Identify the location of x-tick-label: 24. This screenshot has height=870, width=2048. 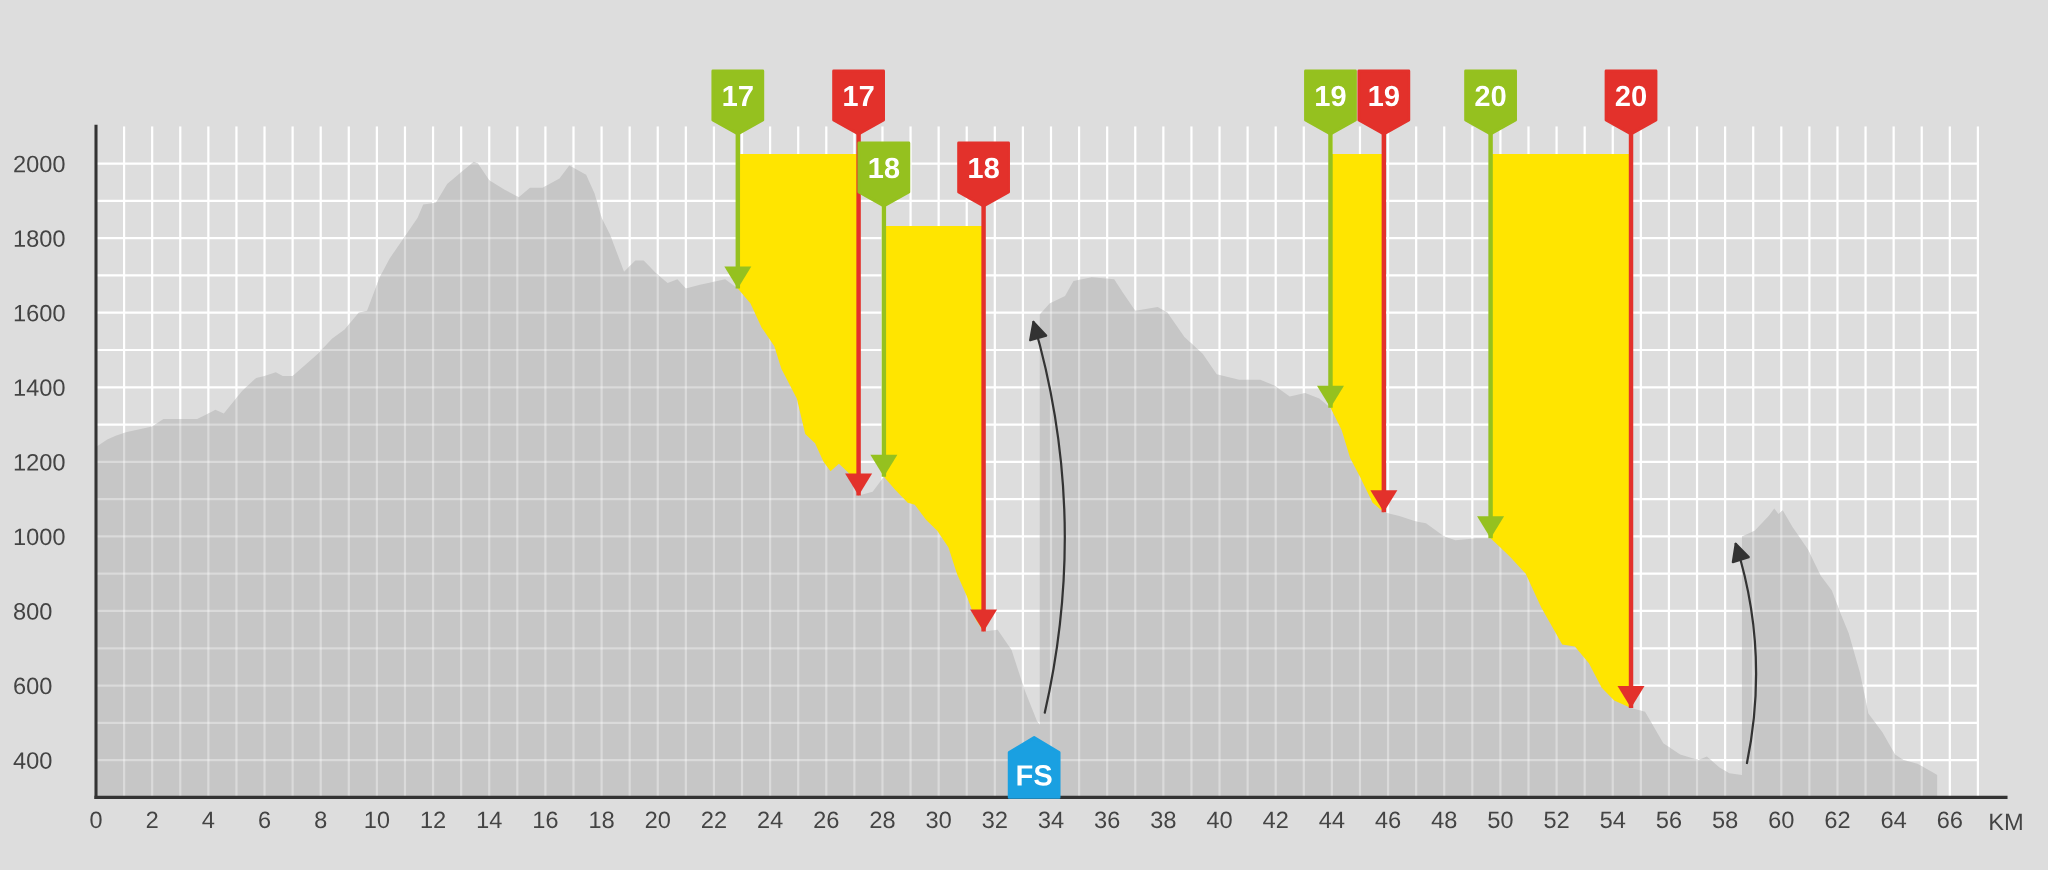
(770, 819).